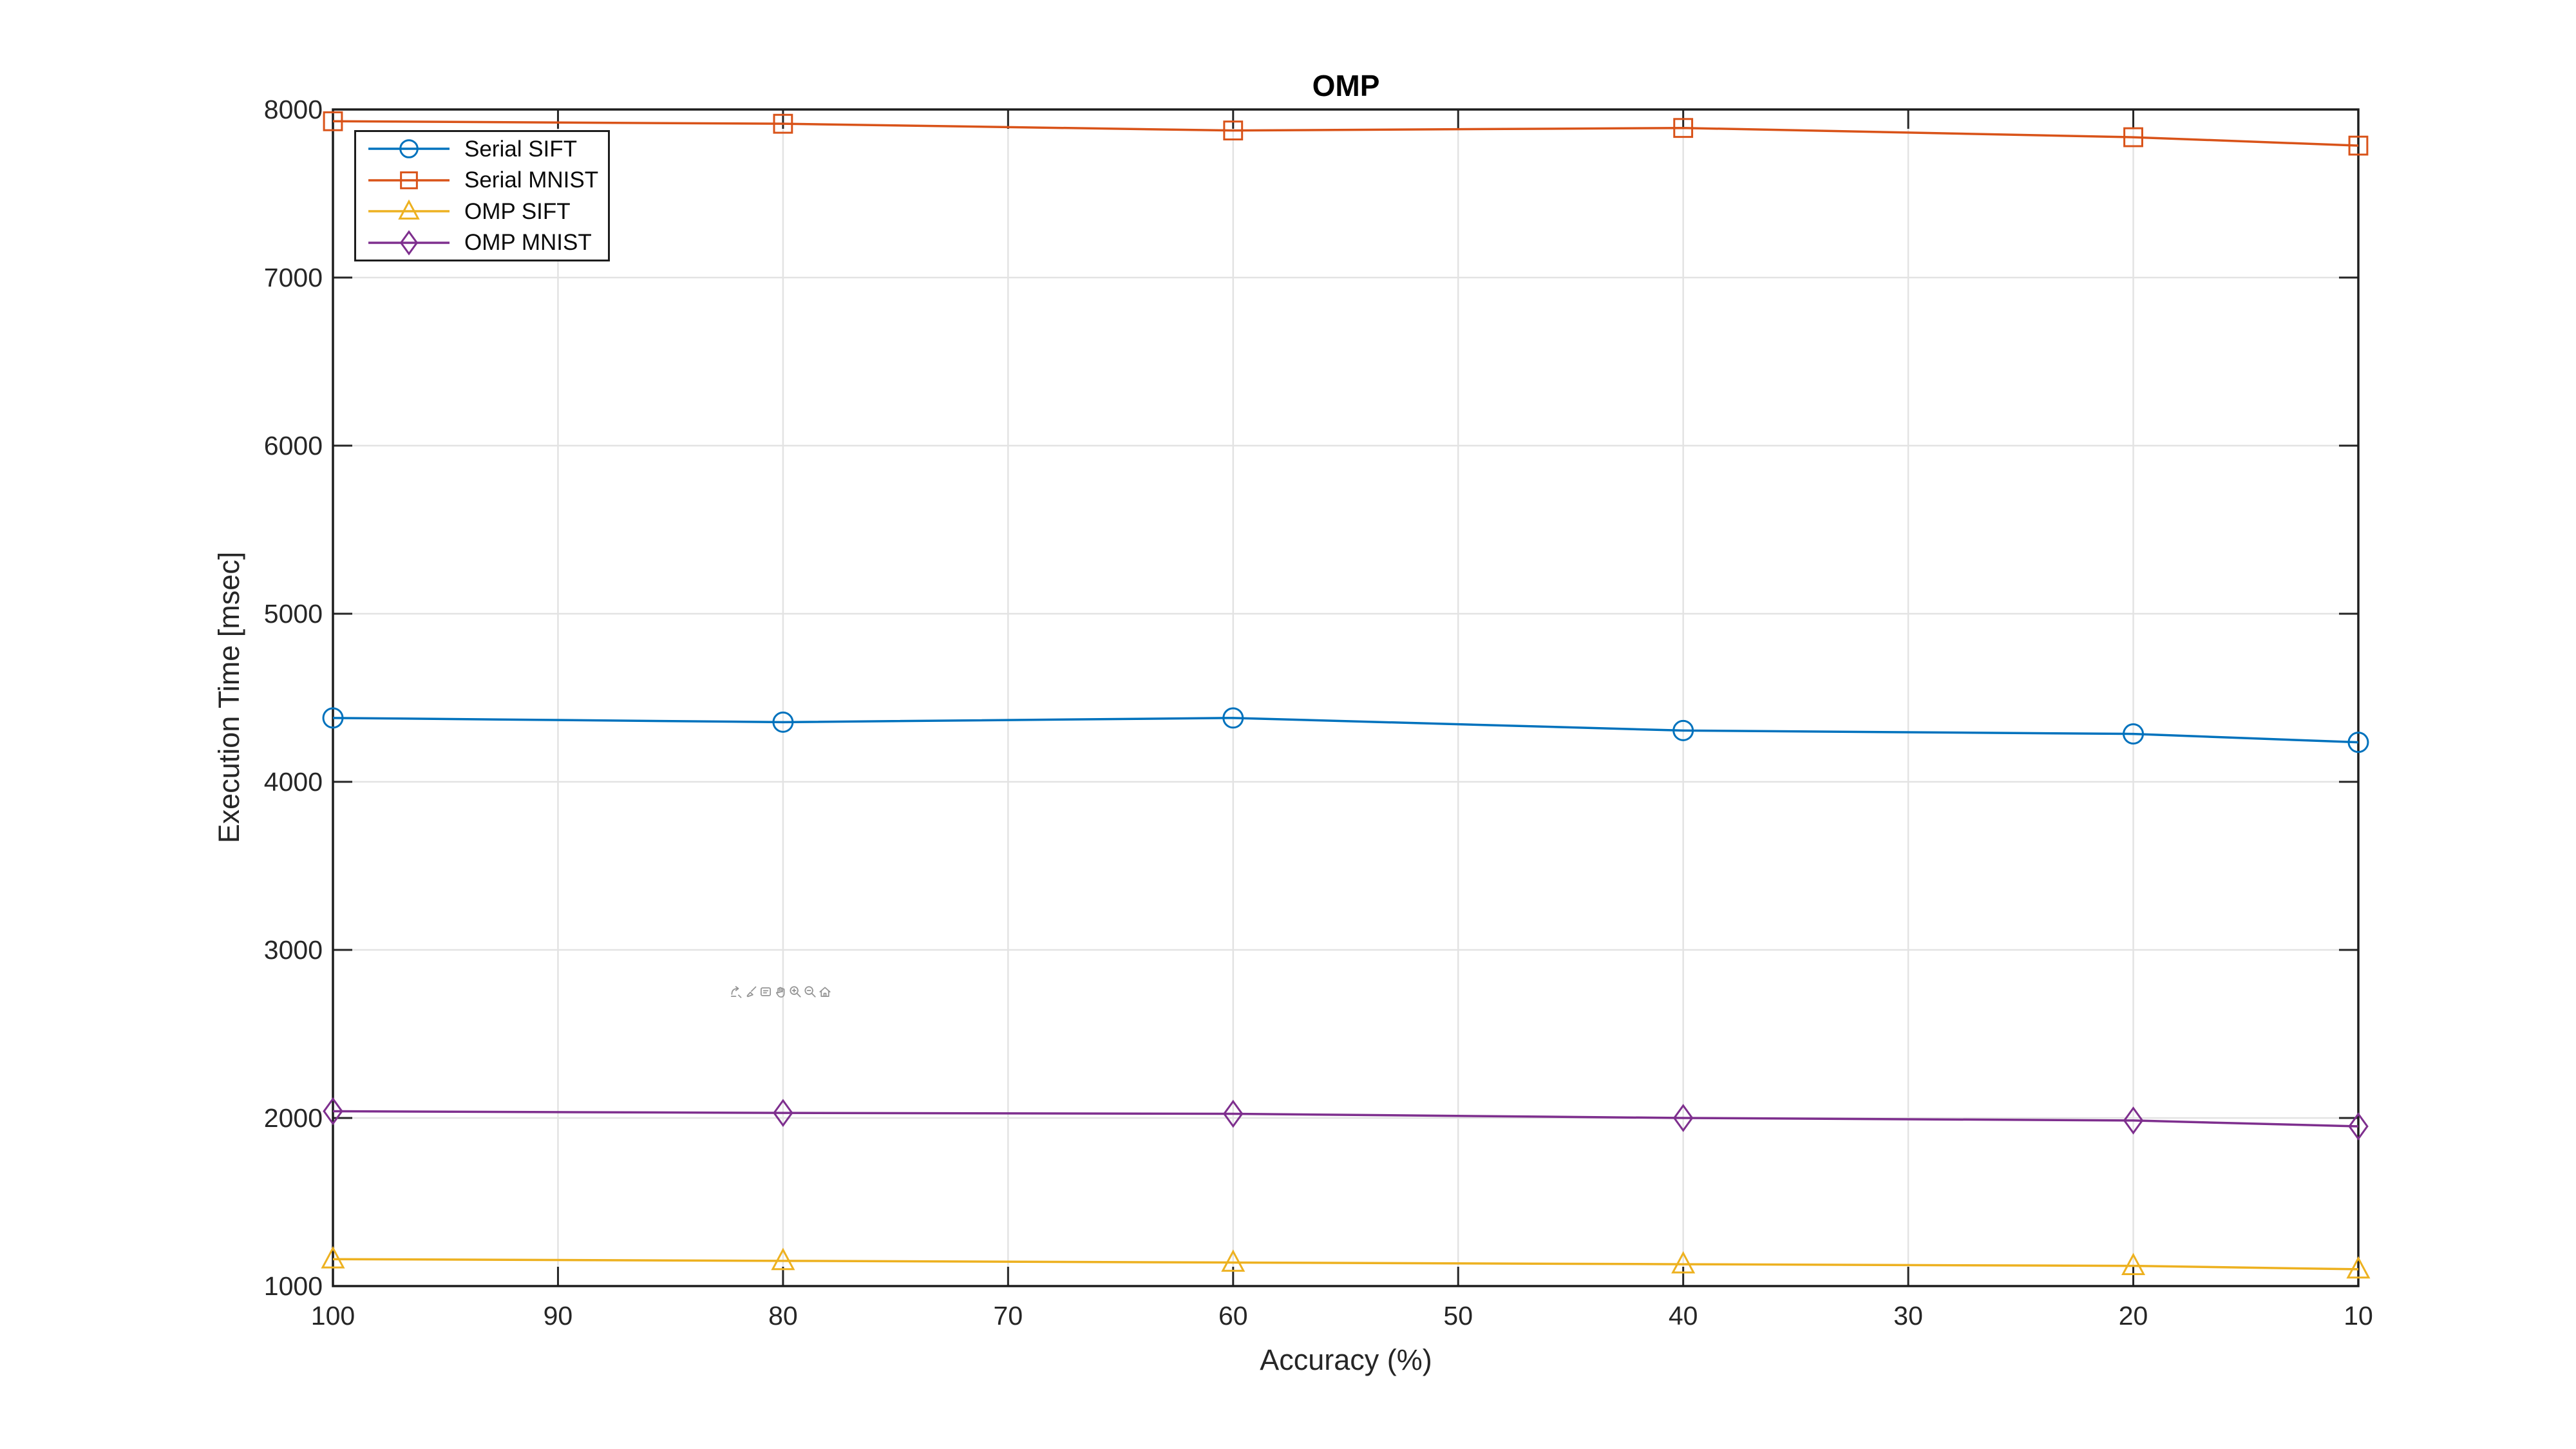  What do you see at coordinates (1233, 1316) in the screenshot?
I see `x-tick-label: 60` at bounding box center [1233, 1316].